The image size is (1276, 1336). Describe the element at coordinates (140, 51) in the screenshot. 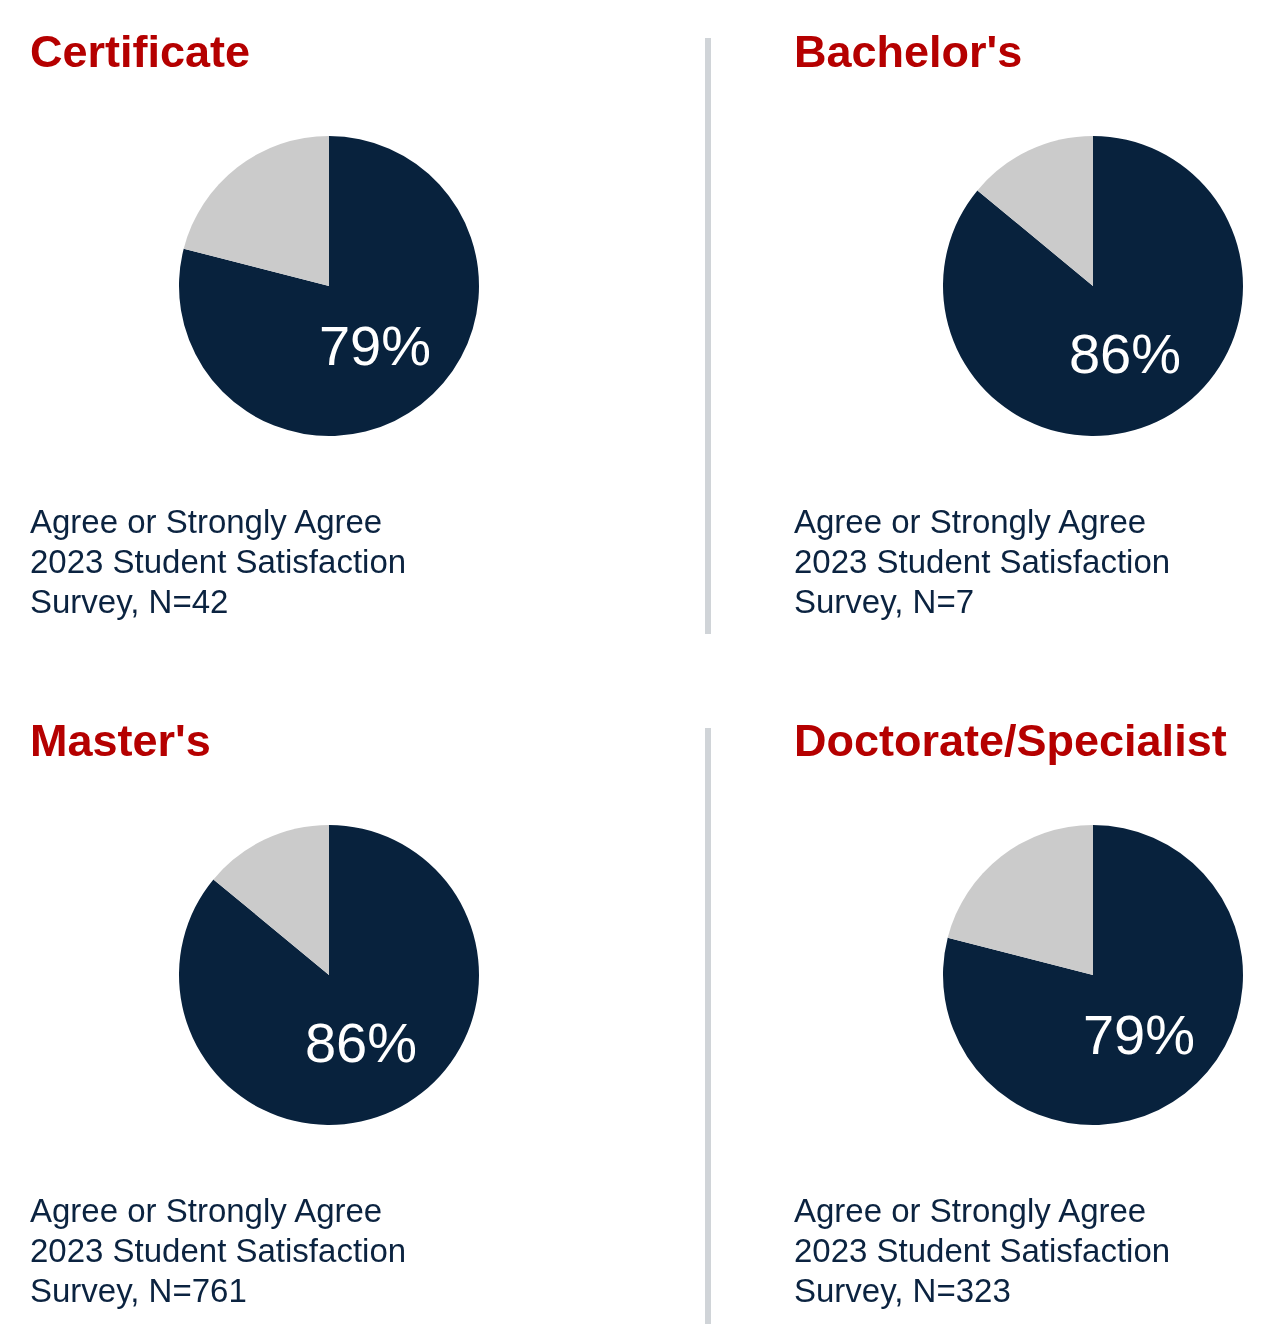

I see `chart-title: Certificate` at that location.